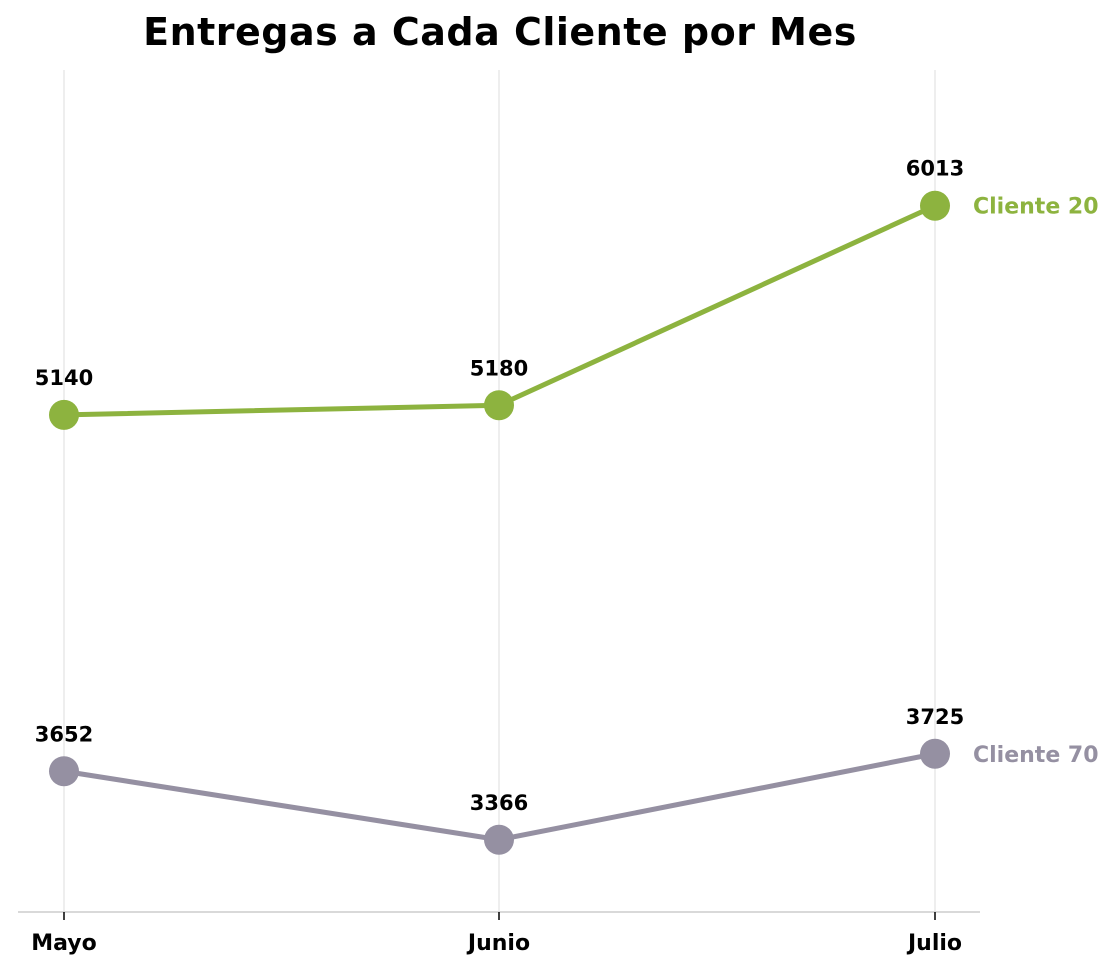  What do you see at coordinates (64, 378) in the screenshot?
I see `data-label: 5140` at bounding box center [64, 378].